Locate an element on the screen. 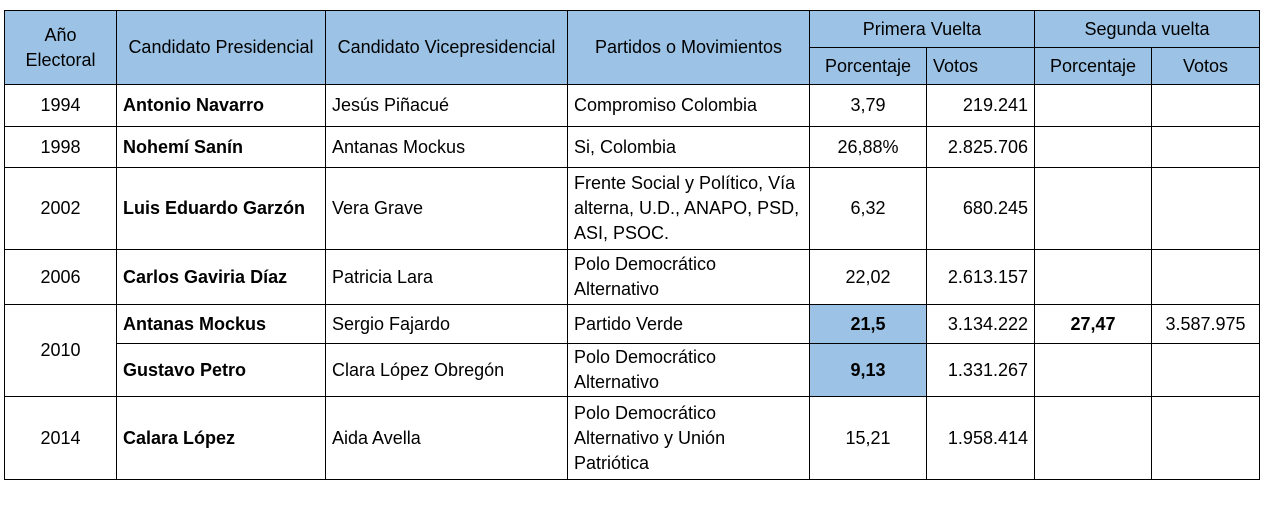 The image size is (1272, 505). year-cell: 2014 is located at coordinates (60, 438).